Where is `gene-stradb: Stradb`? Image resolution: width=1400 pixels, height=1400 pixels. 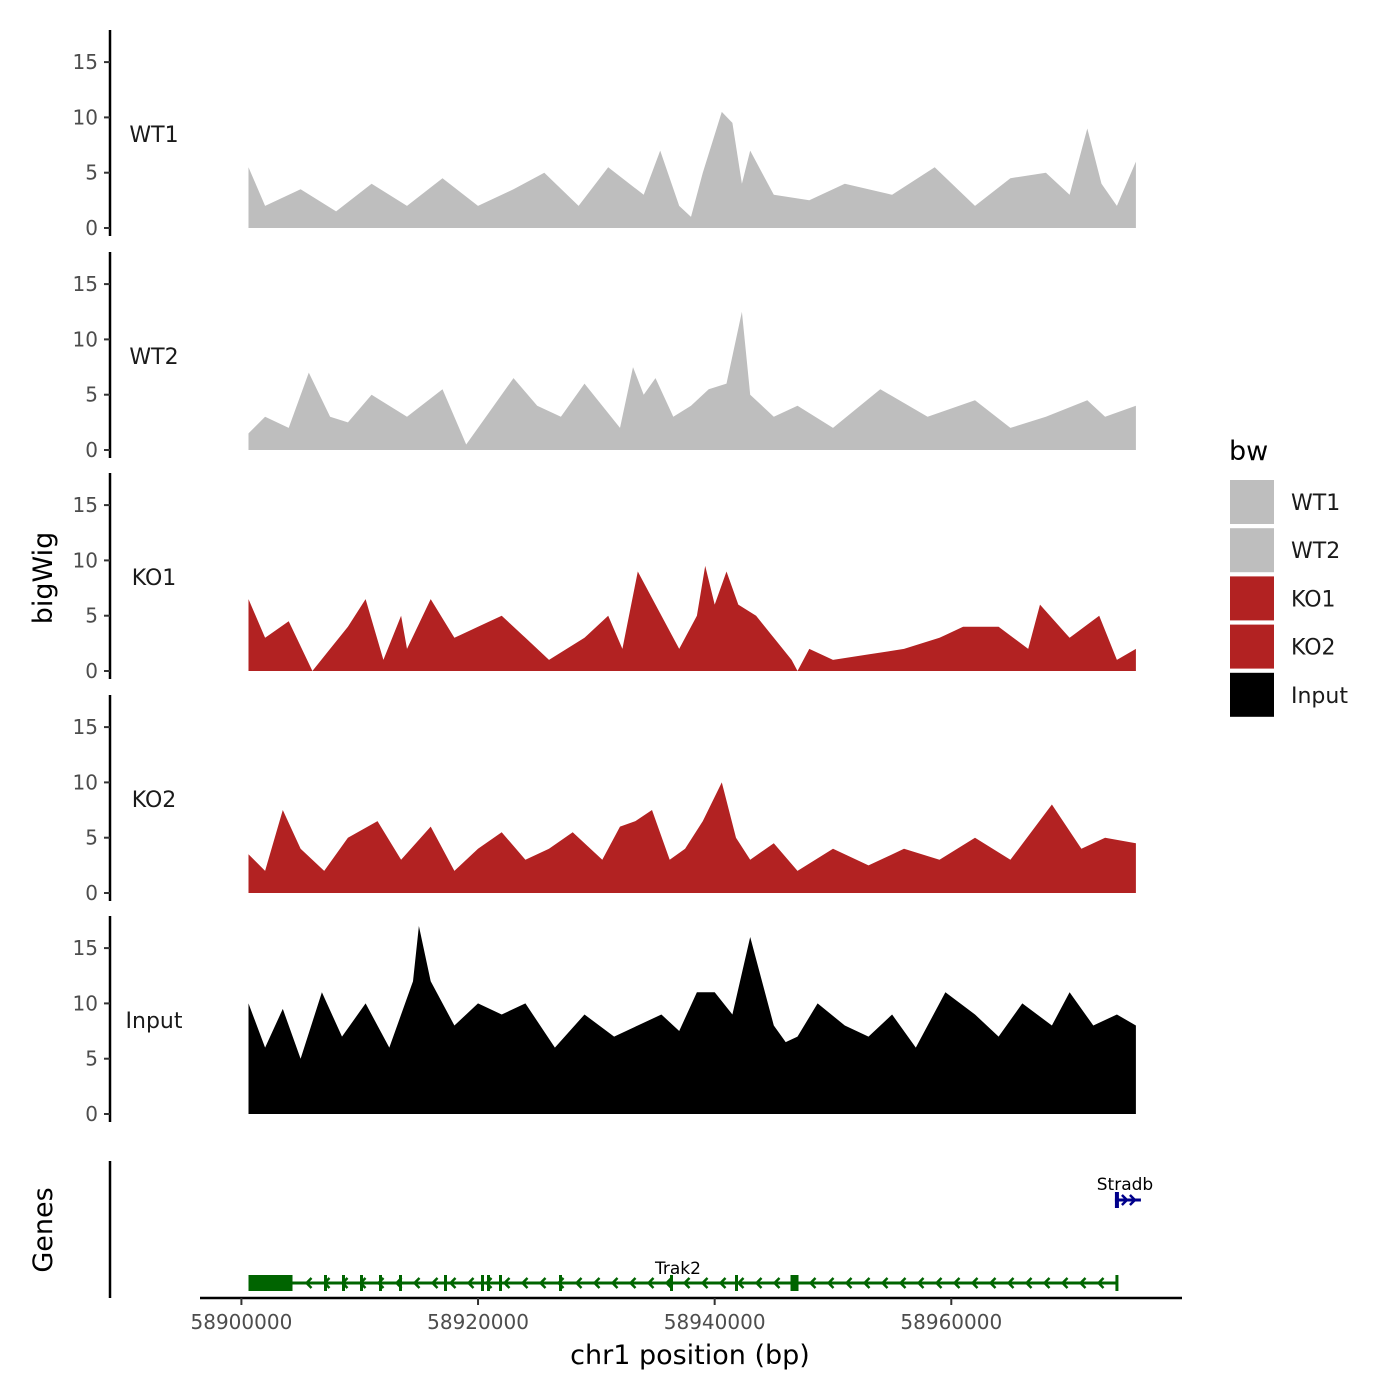
gene-stradb: Stradb is located at coordinates (1125, 1191).